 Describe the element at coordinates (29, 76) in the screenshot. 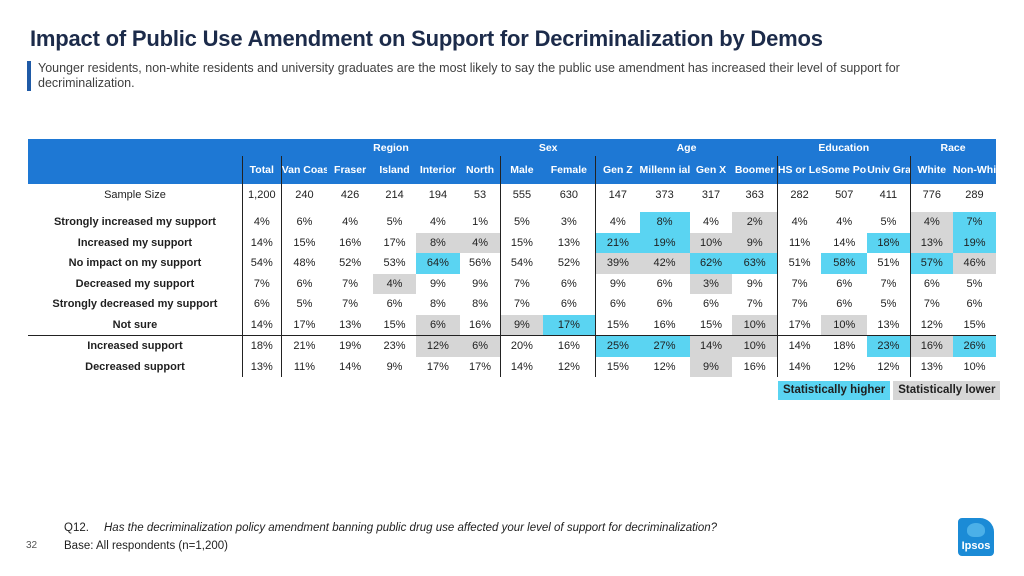

I see `accent-bar` at that location.